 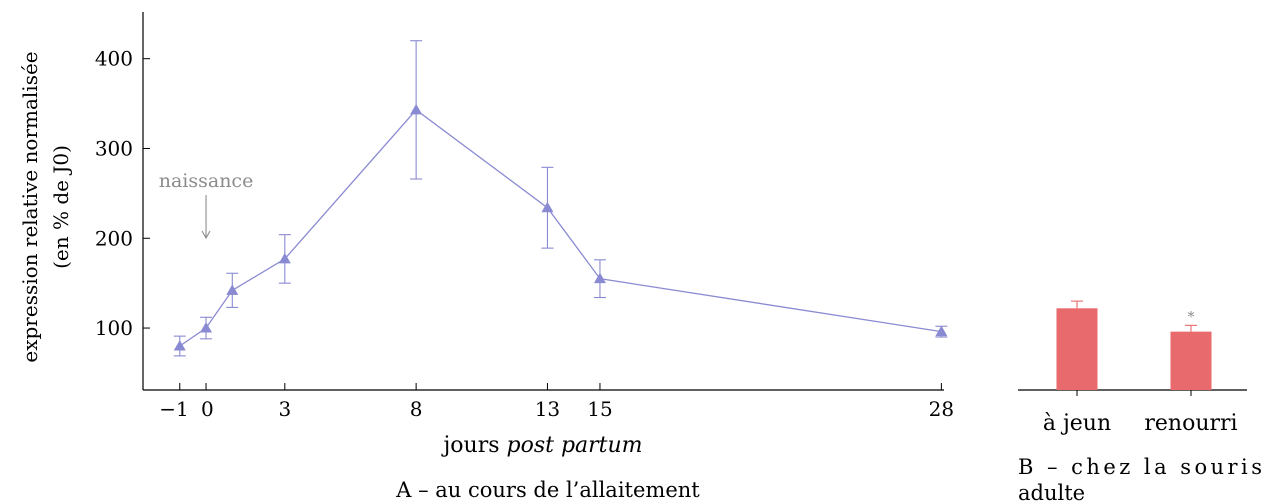 What do you see at coordinates (473, 445) in the screenshot?
I see `x-axis-label-prefix: jours` at bounding box center [473, 445].